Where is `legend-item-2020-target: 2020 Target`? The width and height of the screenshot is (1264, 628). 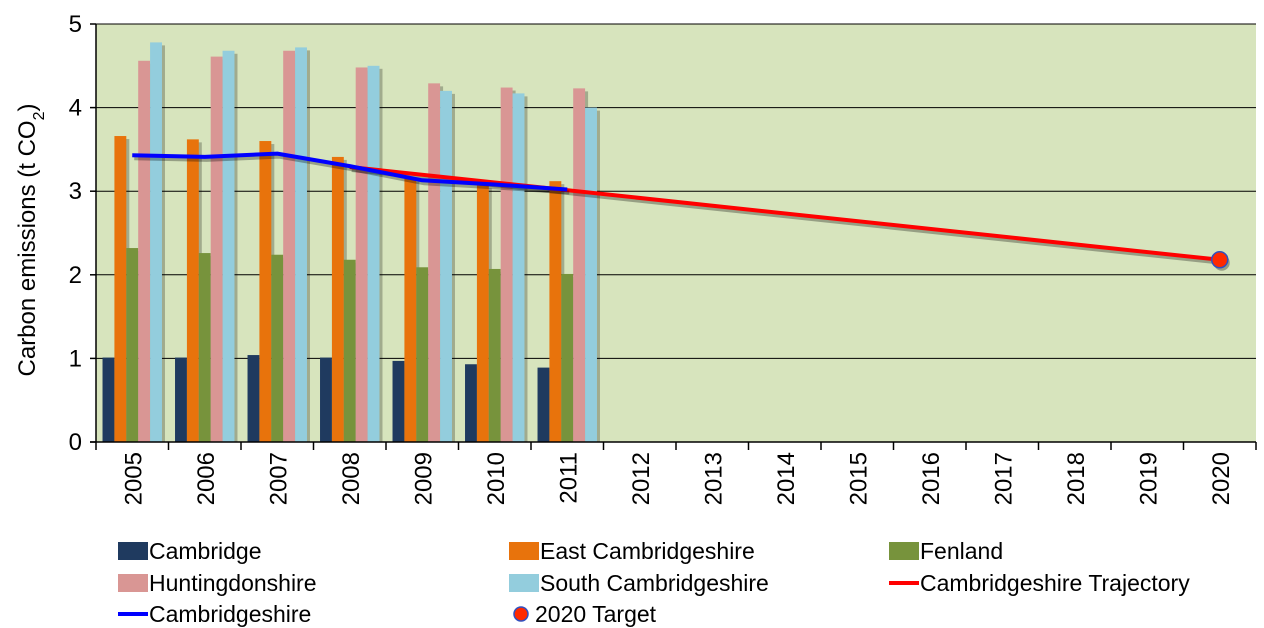
legend-item-2020-target: 2020 Target is located at coordinates (585, 614).